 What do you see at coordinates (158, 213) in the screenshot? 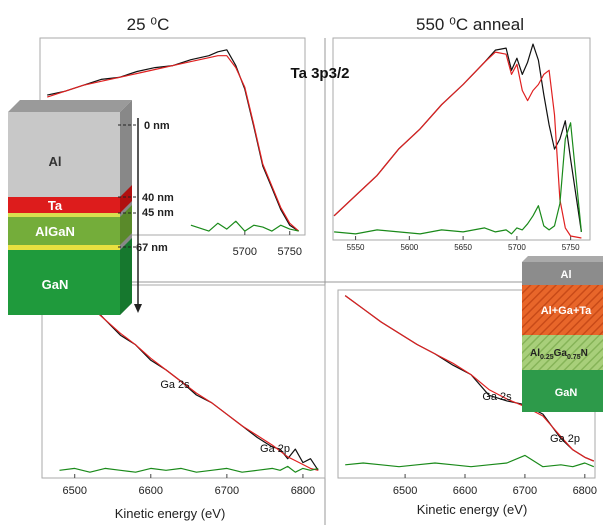
I see `depth-label: 45 nm` at bounding box center [158, 213].